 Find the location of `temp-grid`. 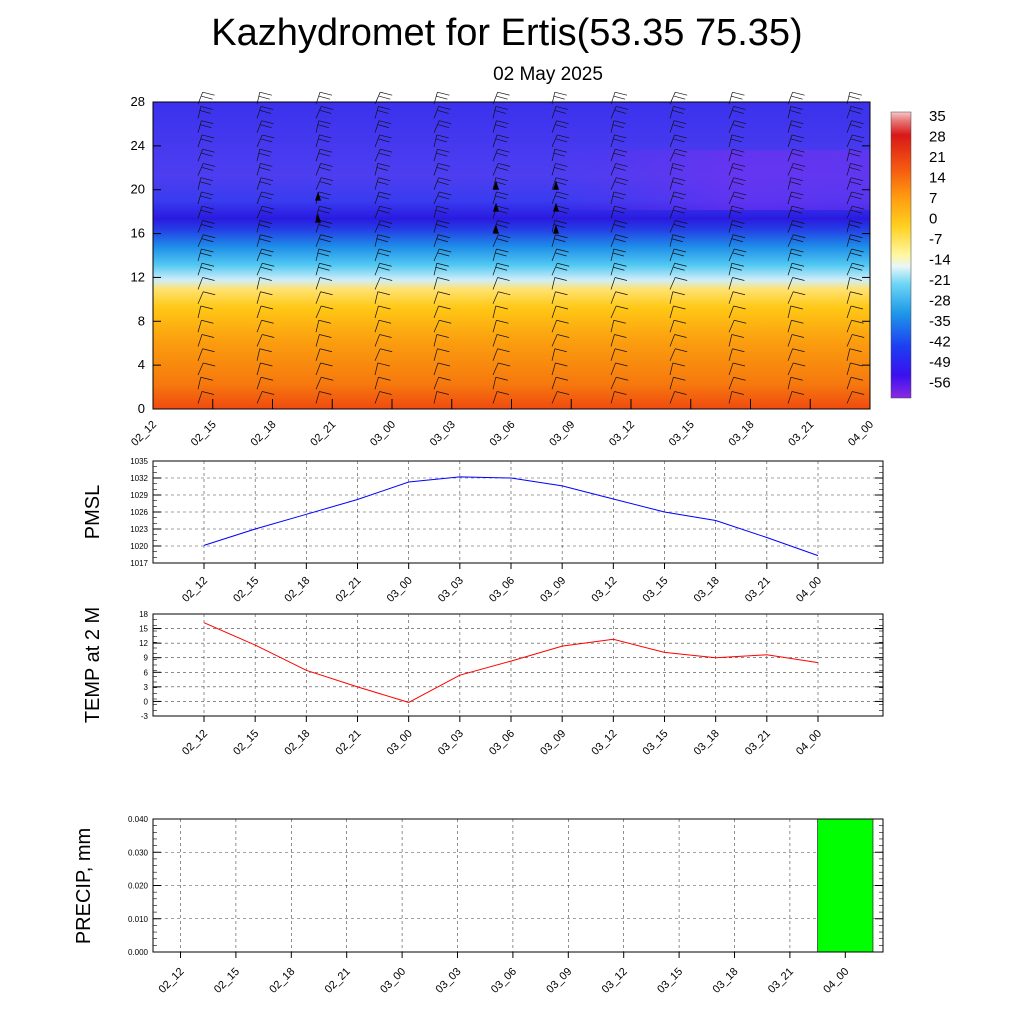

temp-grid is located at coordinates (518, 665).